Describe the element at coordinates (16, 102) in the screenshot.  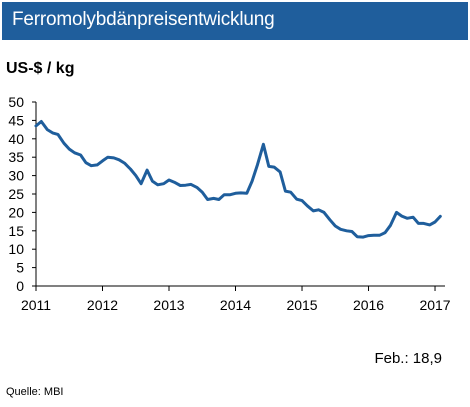
I see `y-tick-label: 50` at that location.